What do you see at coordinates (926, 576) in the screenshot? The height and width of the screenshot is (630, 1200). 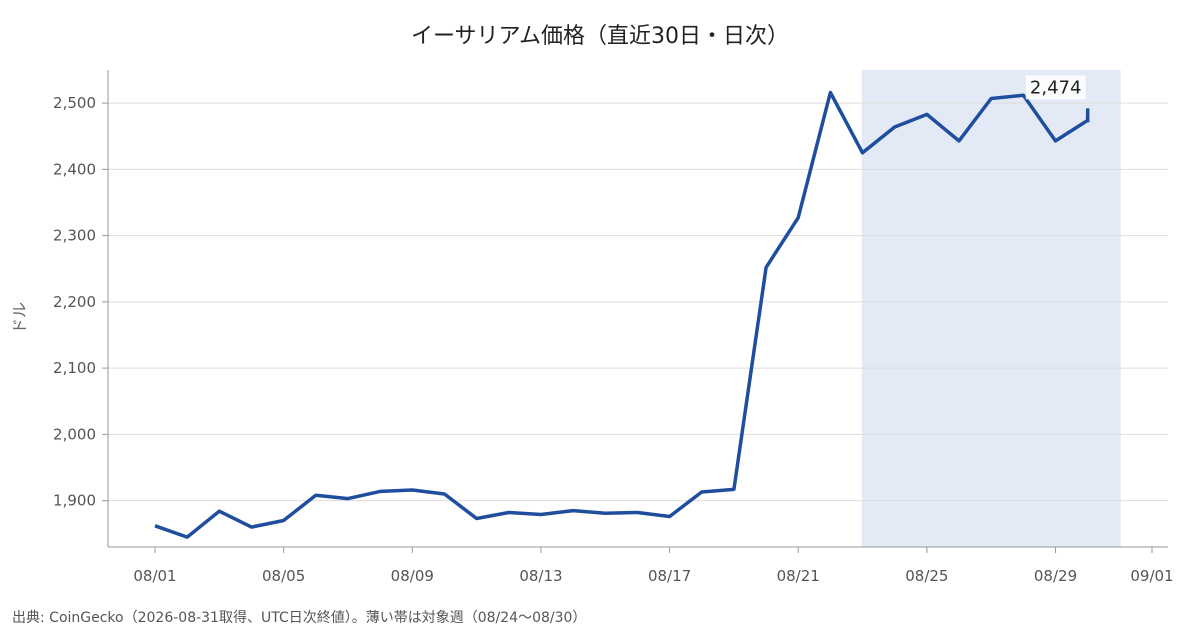 I see `x-tick-label: 08/25` at bounding box center [926, 576].